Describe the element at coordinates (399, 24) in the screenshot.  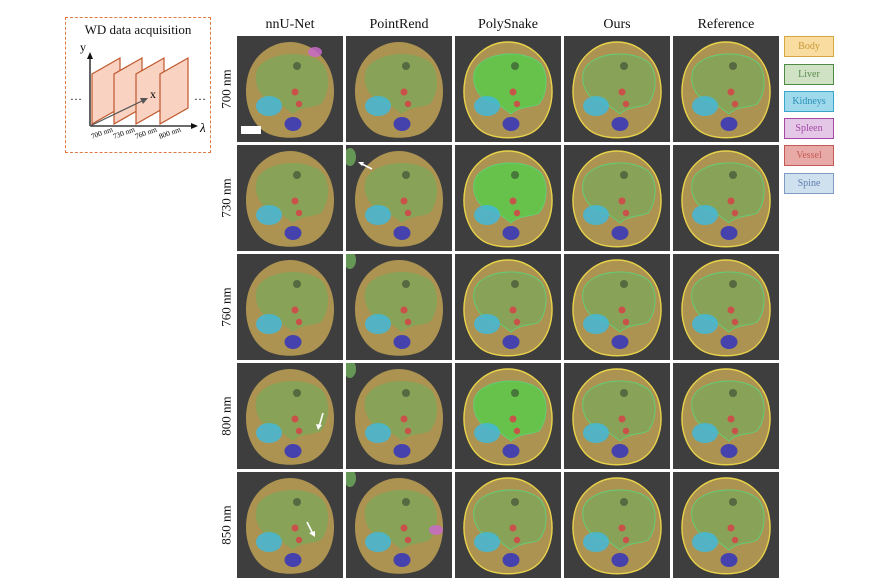
I see `column-header-pointrend: PointRend` at that location.